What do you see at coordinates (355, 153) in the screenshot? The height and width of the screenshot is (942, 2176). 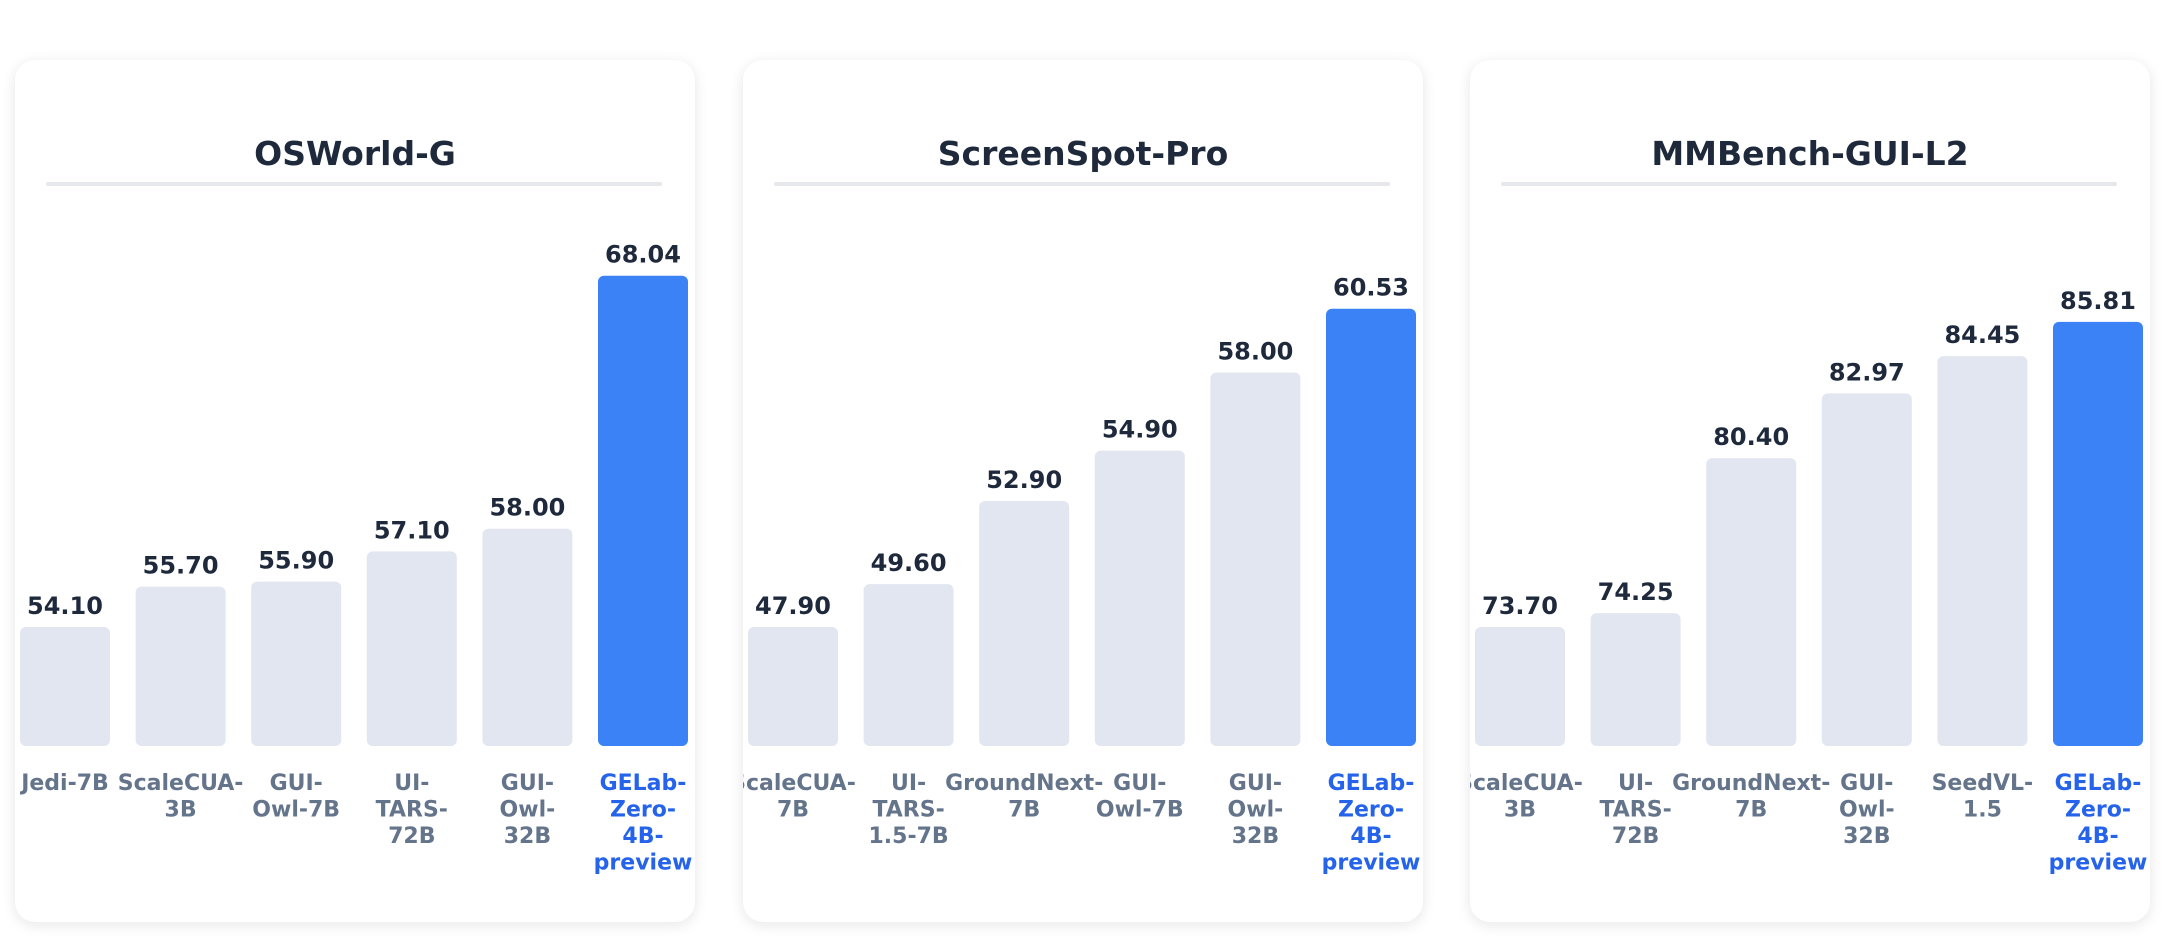 I see `chart-title: OSWorld-G` at bounding box center [355, 153].